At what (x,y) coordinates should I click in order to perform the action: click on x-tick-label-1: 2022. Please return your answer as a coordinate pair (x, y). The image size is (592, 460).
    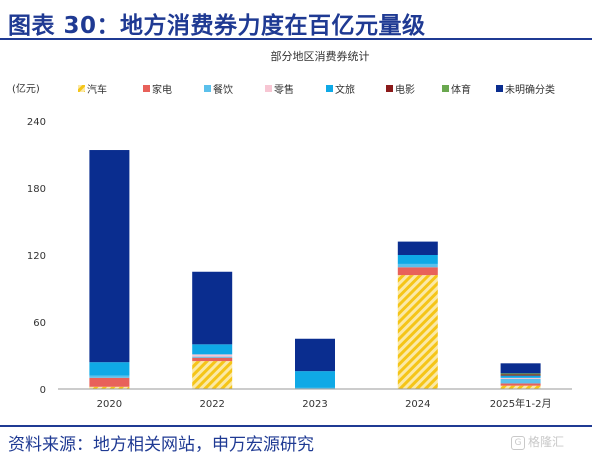
    Looking at the image, I should click on (211, 404).